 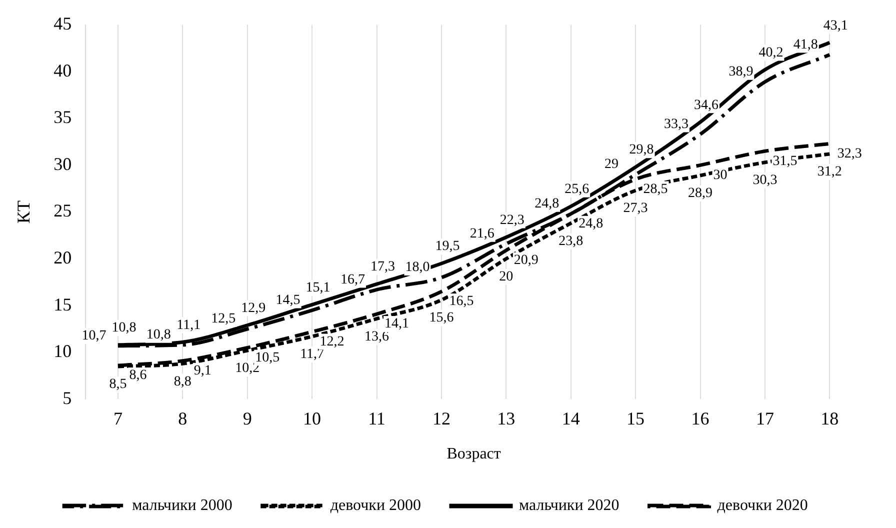 What do you see at coordinates (182, 505) in the screenshot?
I see `legend-label: мальчики 2000` at bounding box center [182, 505].